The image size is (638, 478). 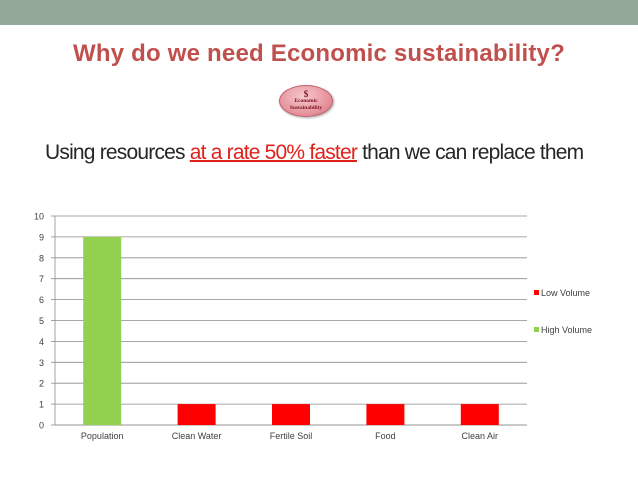 I want to click on y-tick-label: 4, so click(x=41, y=342).